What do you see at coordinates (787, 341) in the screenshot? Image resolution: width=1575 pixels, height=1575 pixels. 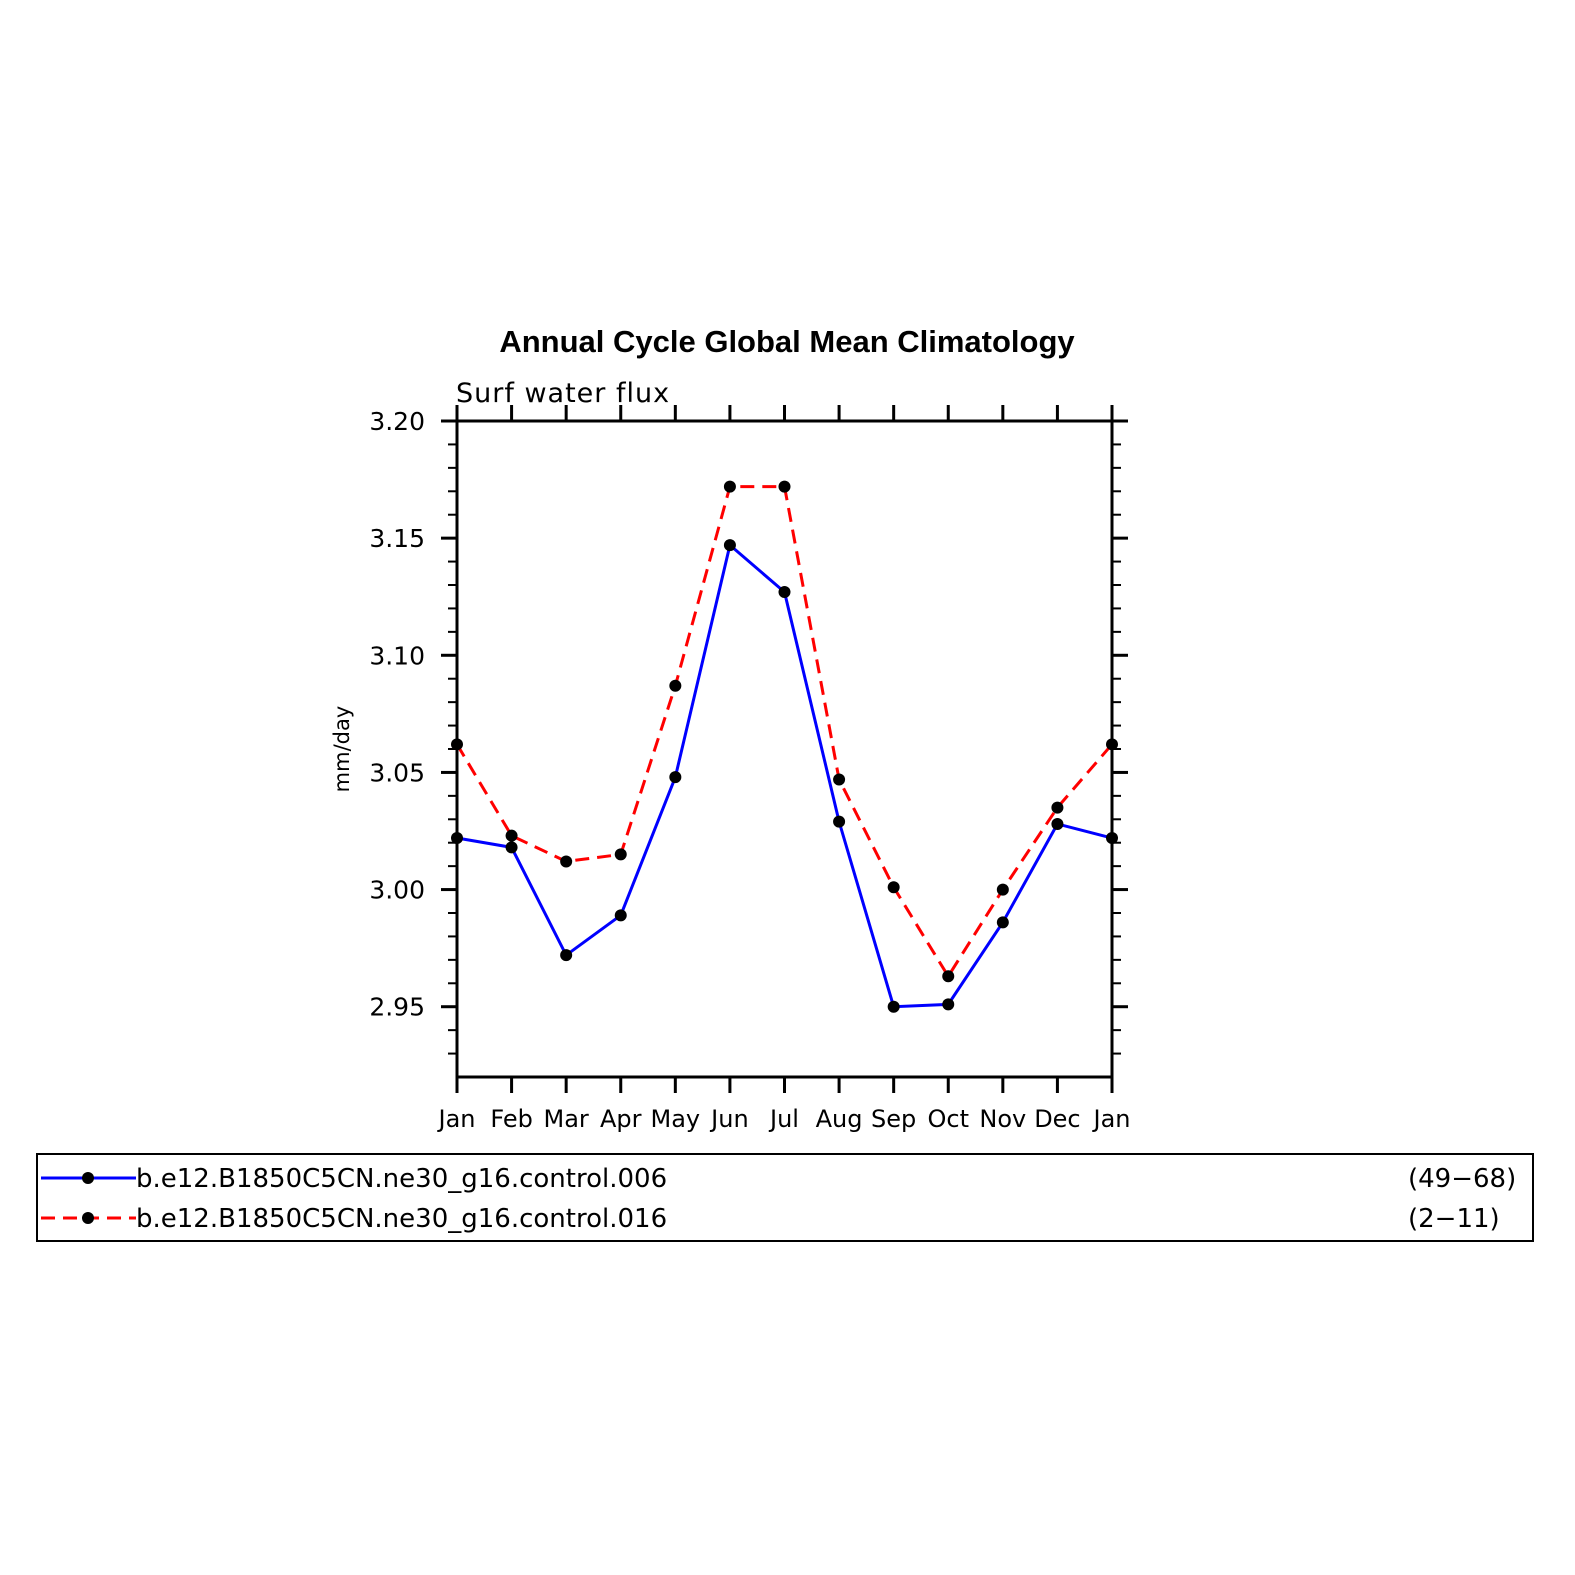 I see `chart-title: Annual Cycle Global Mean Climatology` at bounding box center [787, 341].